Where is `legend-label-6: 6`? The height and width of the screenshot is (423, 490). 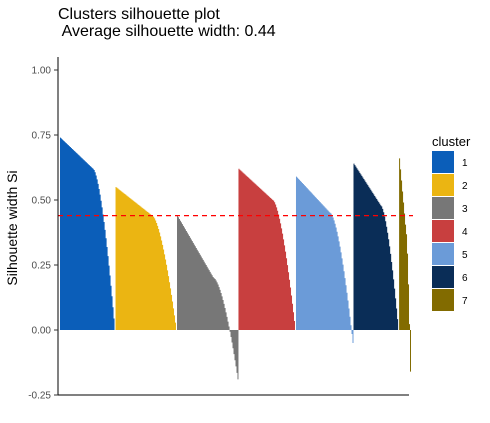 legend-label-6: 6 is located at coordinates (465, 278).